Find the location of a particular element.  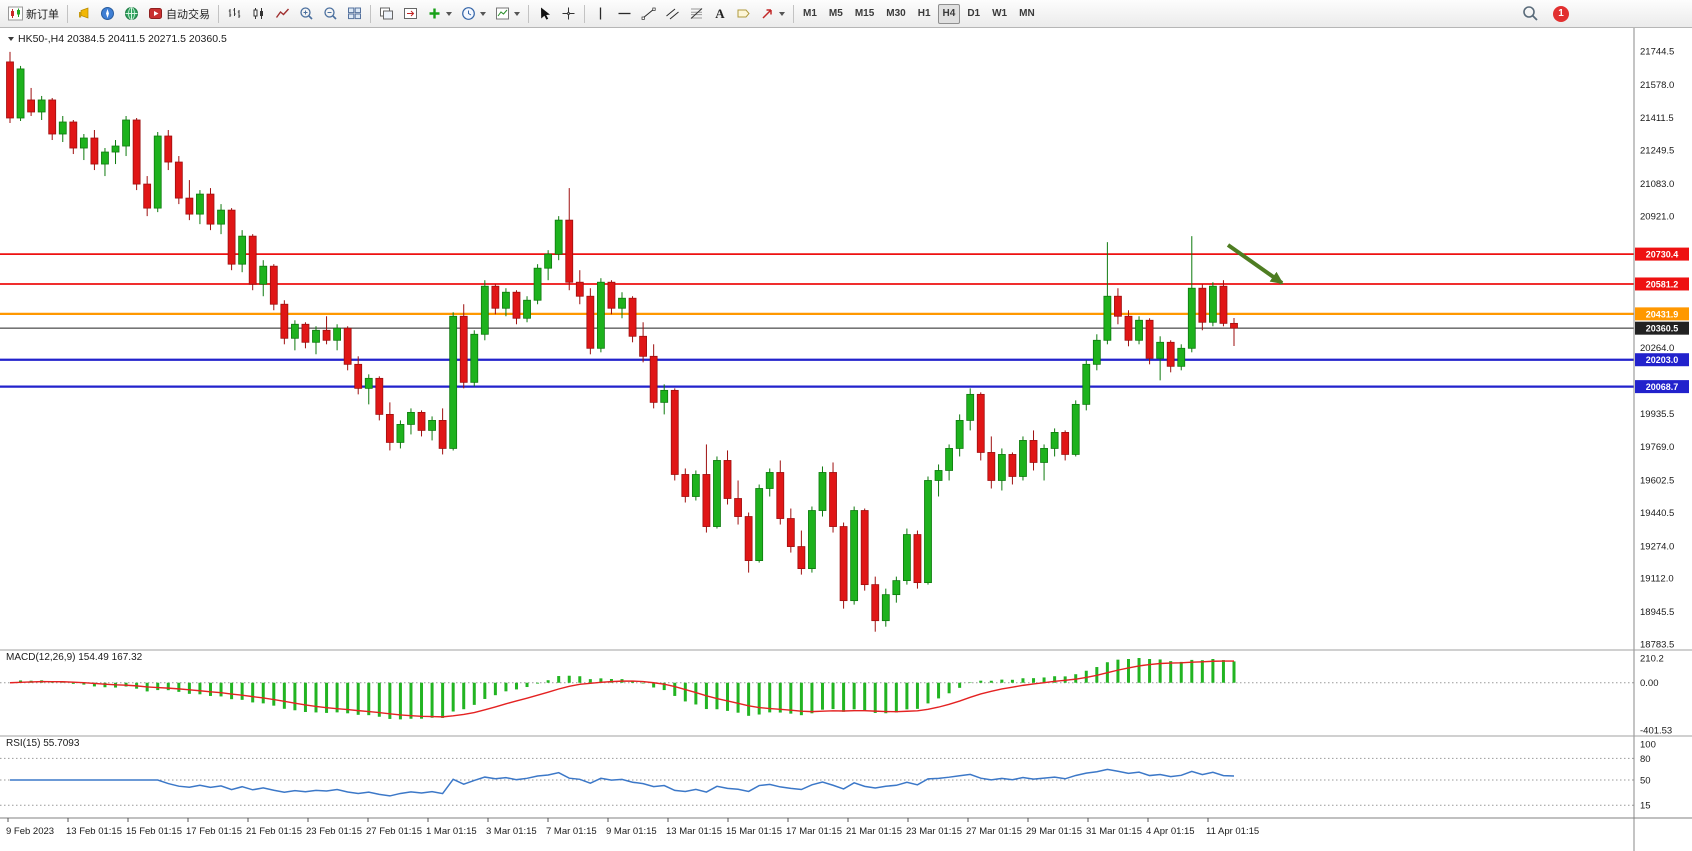

navigator-button is located at coordinates (107, 14).